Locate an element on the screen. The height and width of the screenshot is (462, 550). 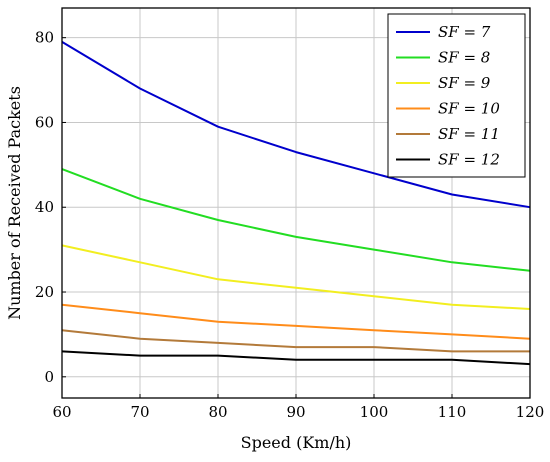
legend: SF = 7 SF = 8 SF = 9 SF = 10 SF = 11 SF = 12 is located at coordinates (456, 95).